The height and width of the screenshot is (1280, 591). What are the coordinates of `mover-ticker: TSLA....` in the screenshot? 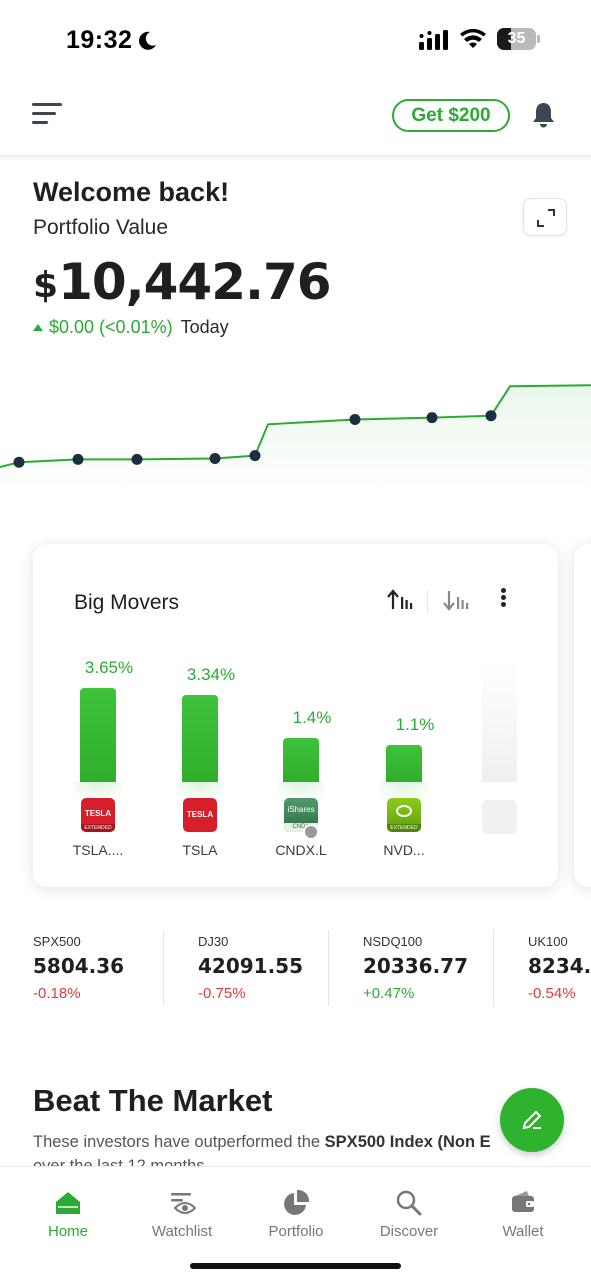 It's located at (98, 850).